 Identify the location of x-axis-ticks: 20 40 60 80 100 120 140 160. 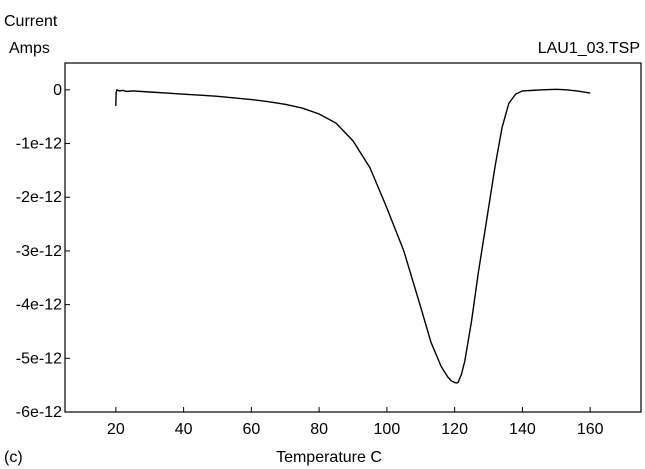
(355, 422).